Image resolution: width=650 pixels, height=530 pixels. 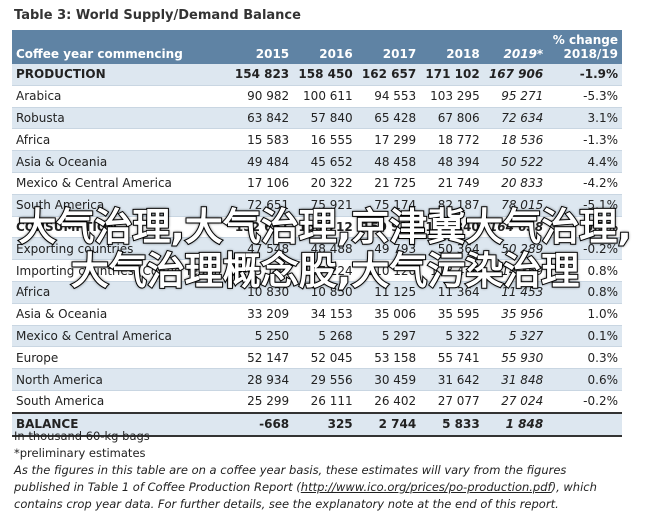 What do you see at coordinates (121, 96) in the screenshot?
I see `row-label: Arabica` at bounding box center [121, 96].